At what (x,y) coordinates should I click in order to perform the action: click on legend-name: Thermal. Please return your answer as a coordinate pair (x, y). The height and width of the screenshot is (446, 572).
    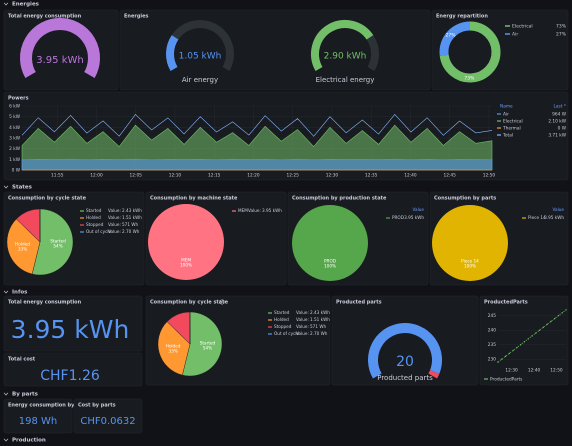
    Looking at the image, I should click on (511, 129).